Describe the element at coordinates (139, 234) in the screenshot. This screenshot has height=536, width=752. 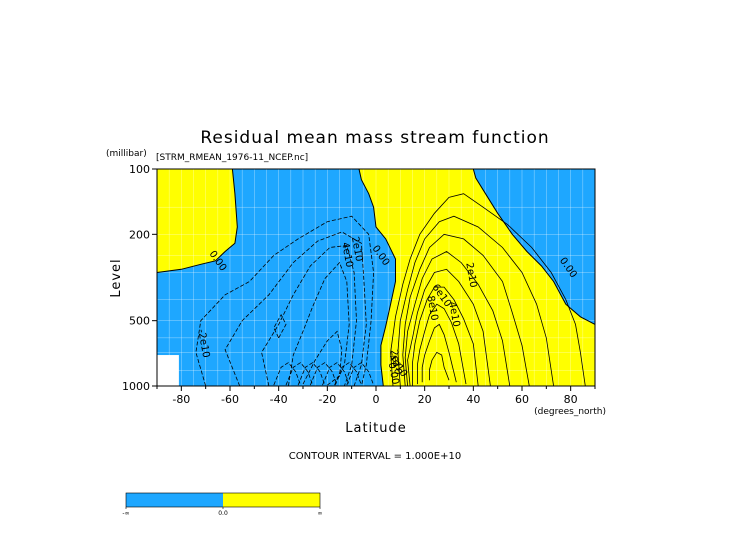
I see `y-tick-label: 200` at that location.